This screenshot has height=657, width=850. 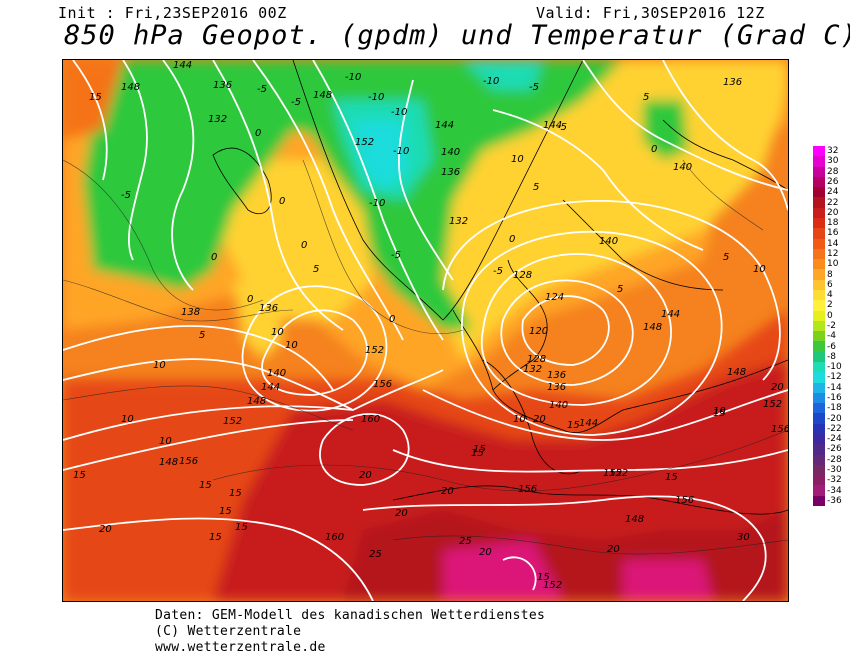 I want to click on scale-label: 4, so click(x=830, y=295).